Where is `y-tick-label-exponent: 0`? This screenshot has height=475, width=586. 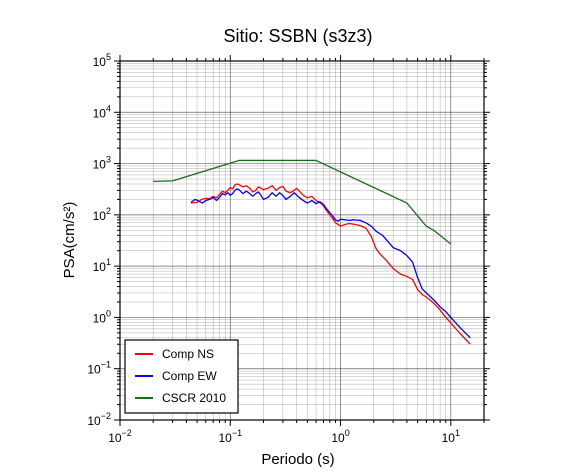
y-tick-label-exponent: 0 is located at coordinates (108, 313).